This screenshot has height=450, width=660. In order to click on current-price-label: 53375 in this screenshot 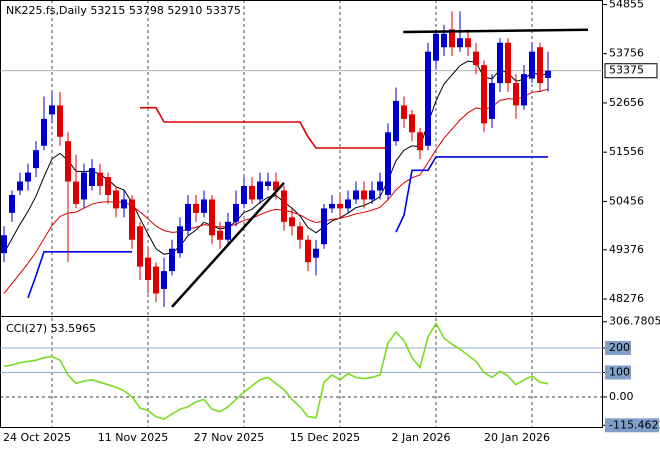, I will do `click(626, 70)`.